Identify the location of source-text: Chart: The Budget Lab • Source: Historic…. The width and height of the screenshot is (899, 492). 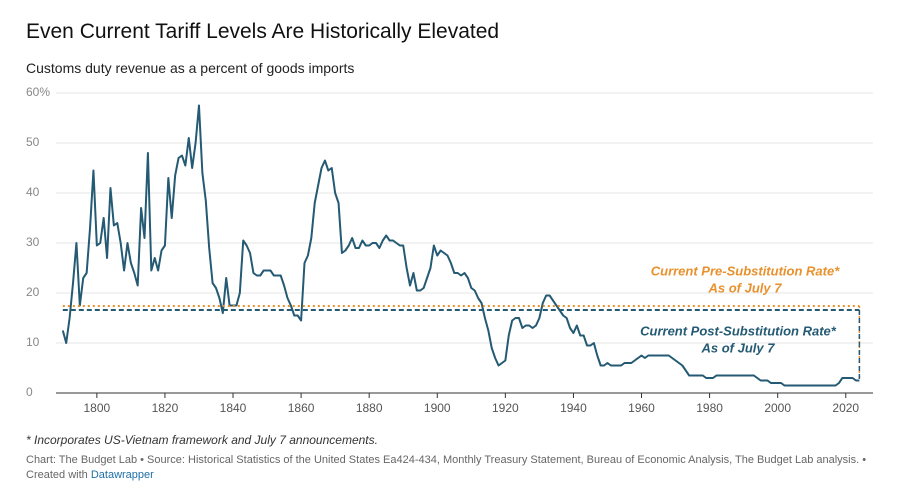
(446, 460).